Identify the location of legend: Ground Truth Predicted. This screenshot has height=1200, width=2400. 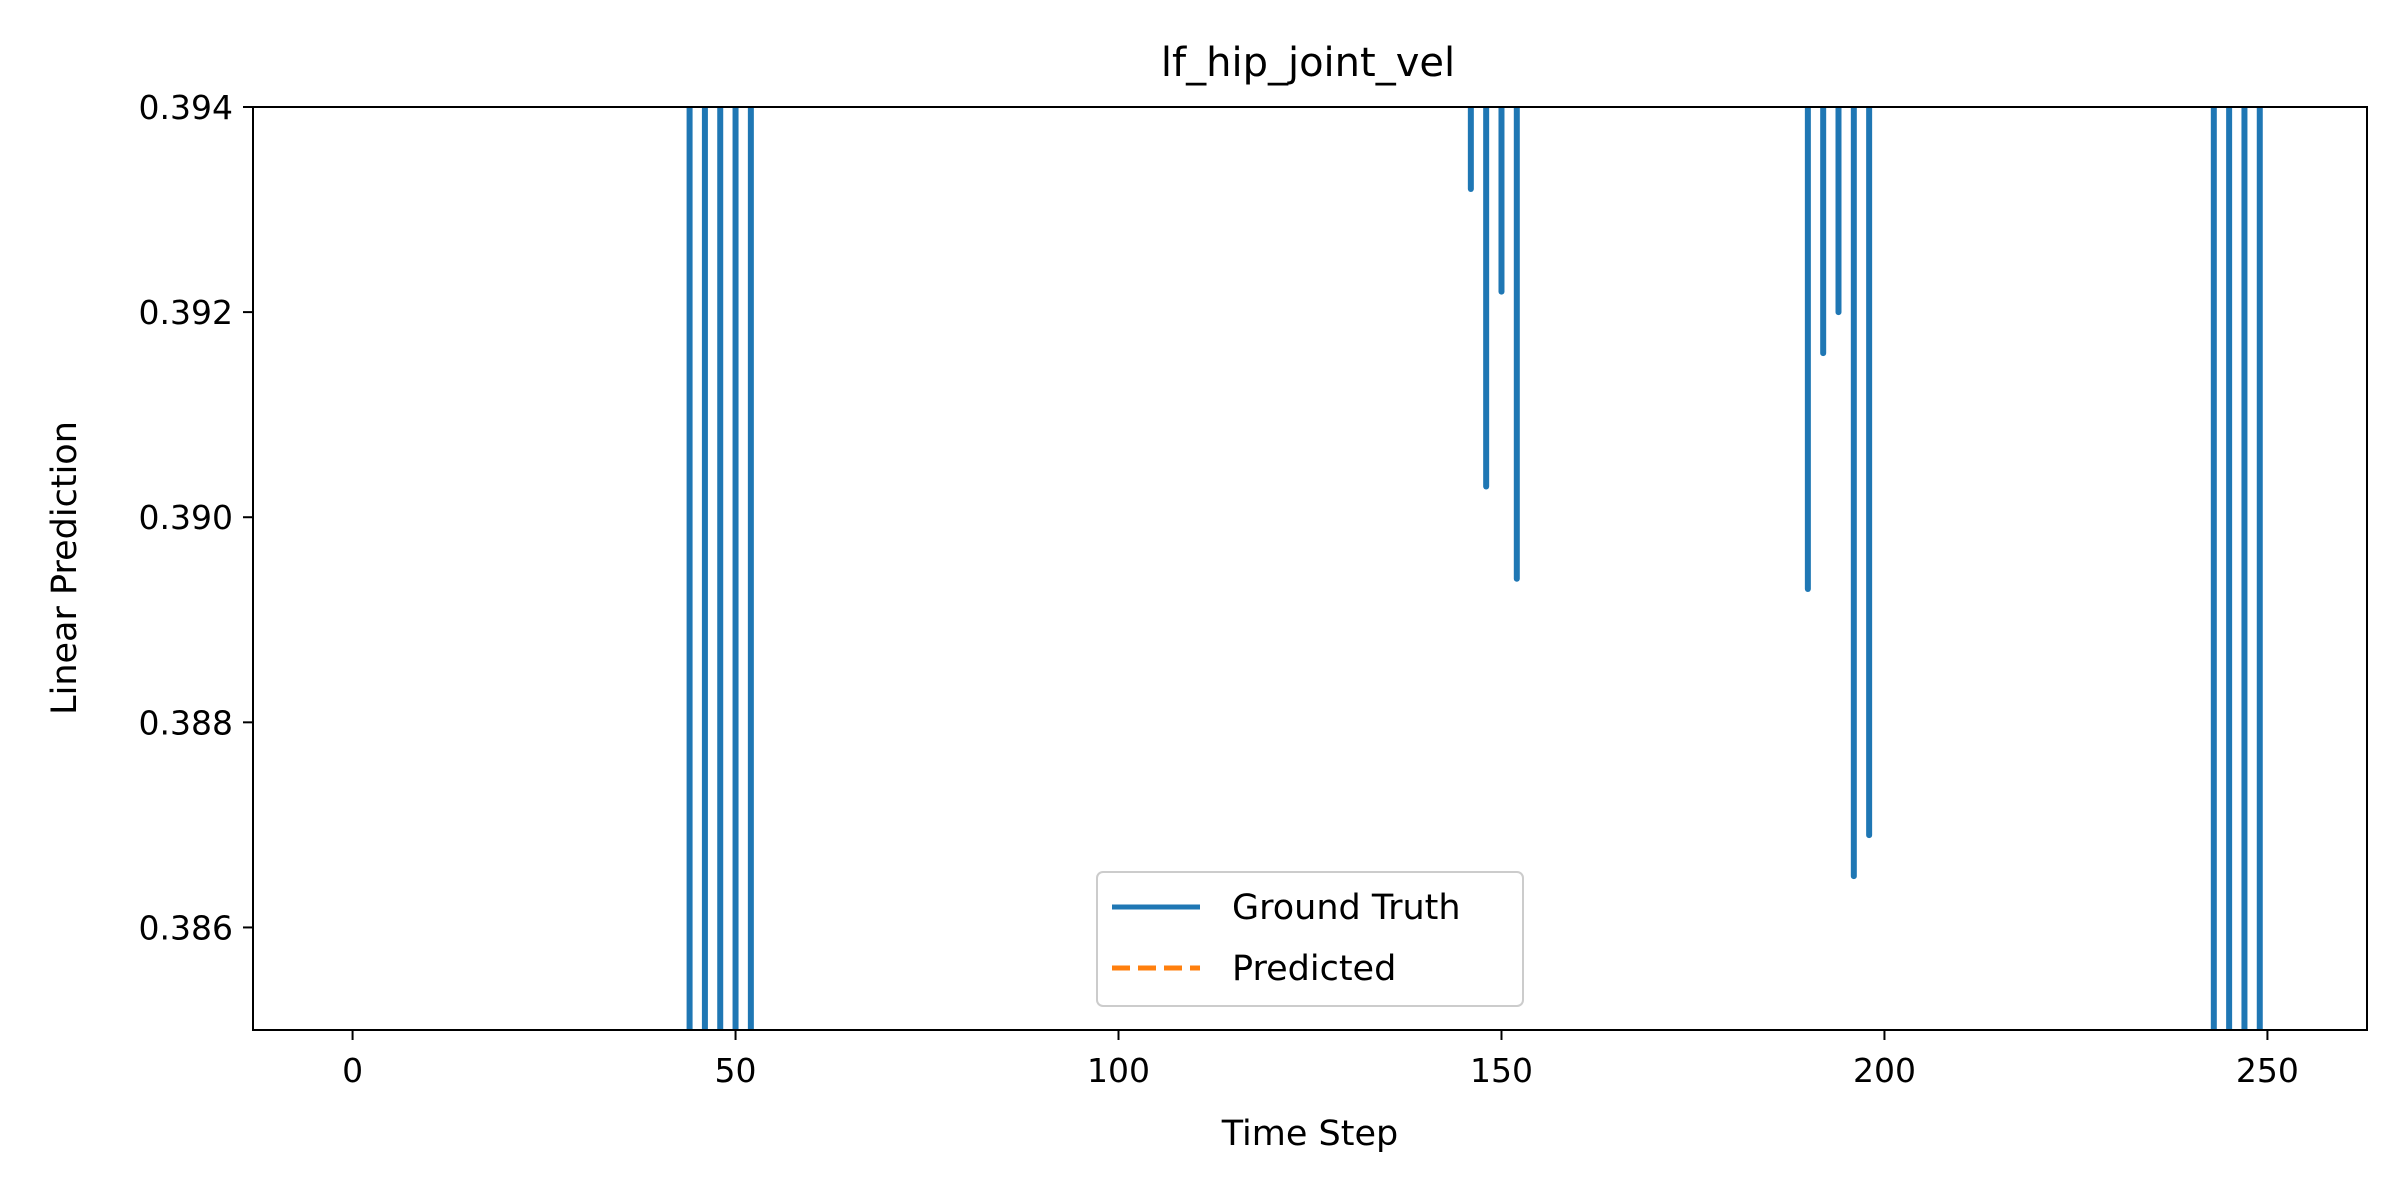
(1310, 939).